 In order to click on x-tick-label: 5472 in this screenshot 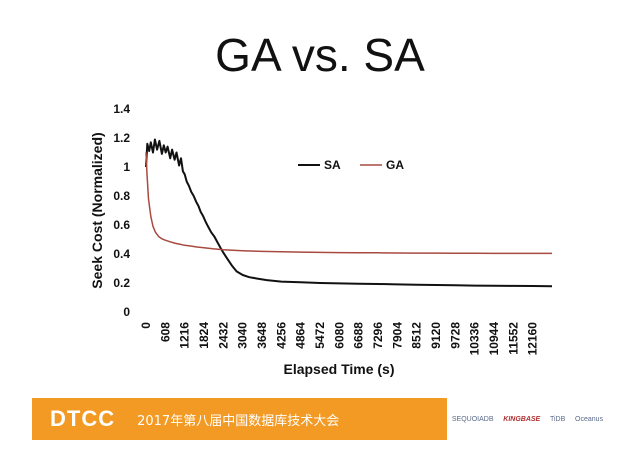, I will do `click(320, 335)`.